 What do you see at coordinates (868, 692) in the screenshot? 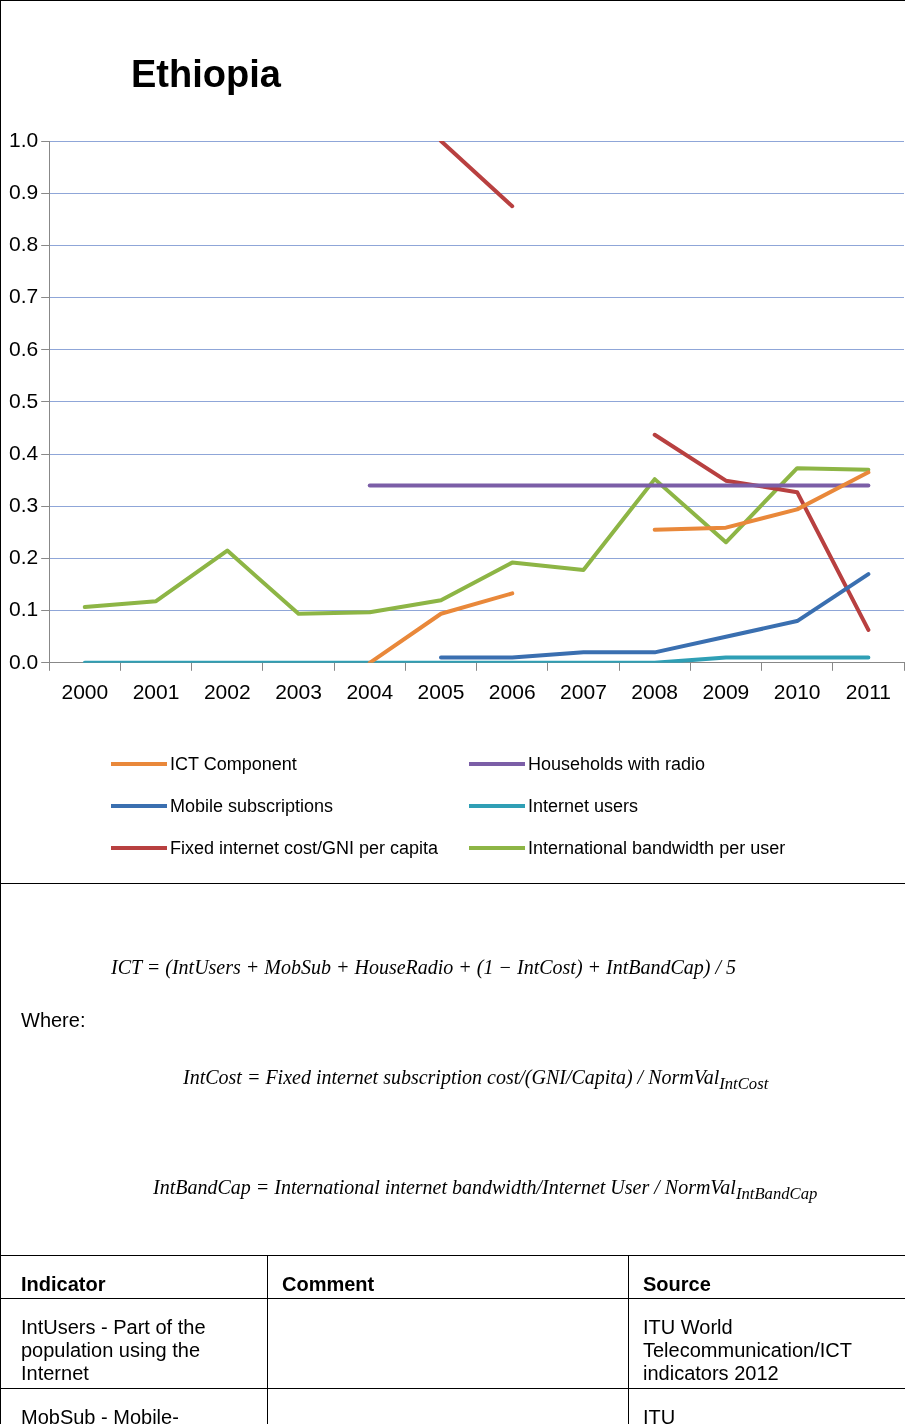
I see `x-tick-label: 2011` at bounding box center [868, 692].